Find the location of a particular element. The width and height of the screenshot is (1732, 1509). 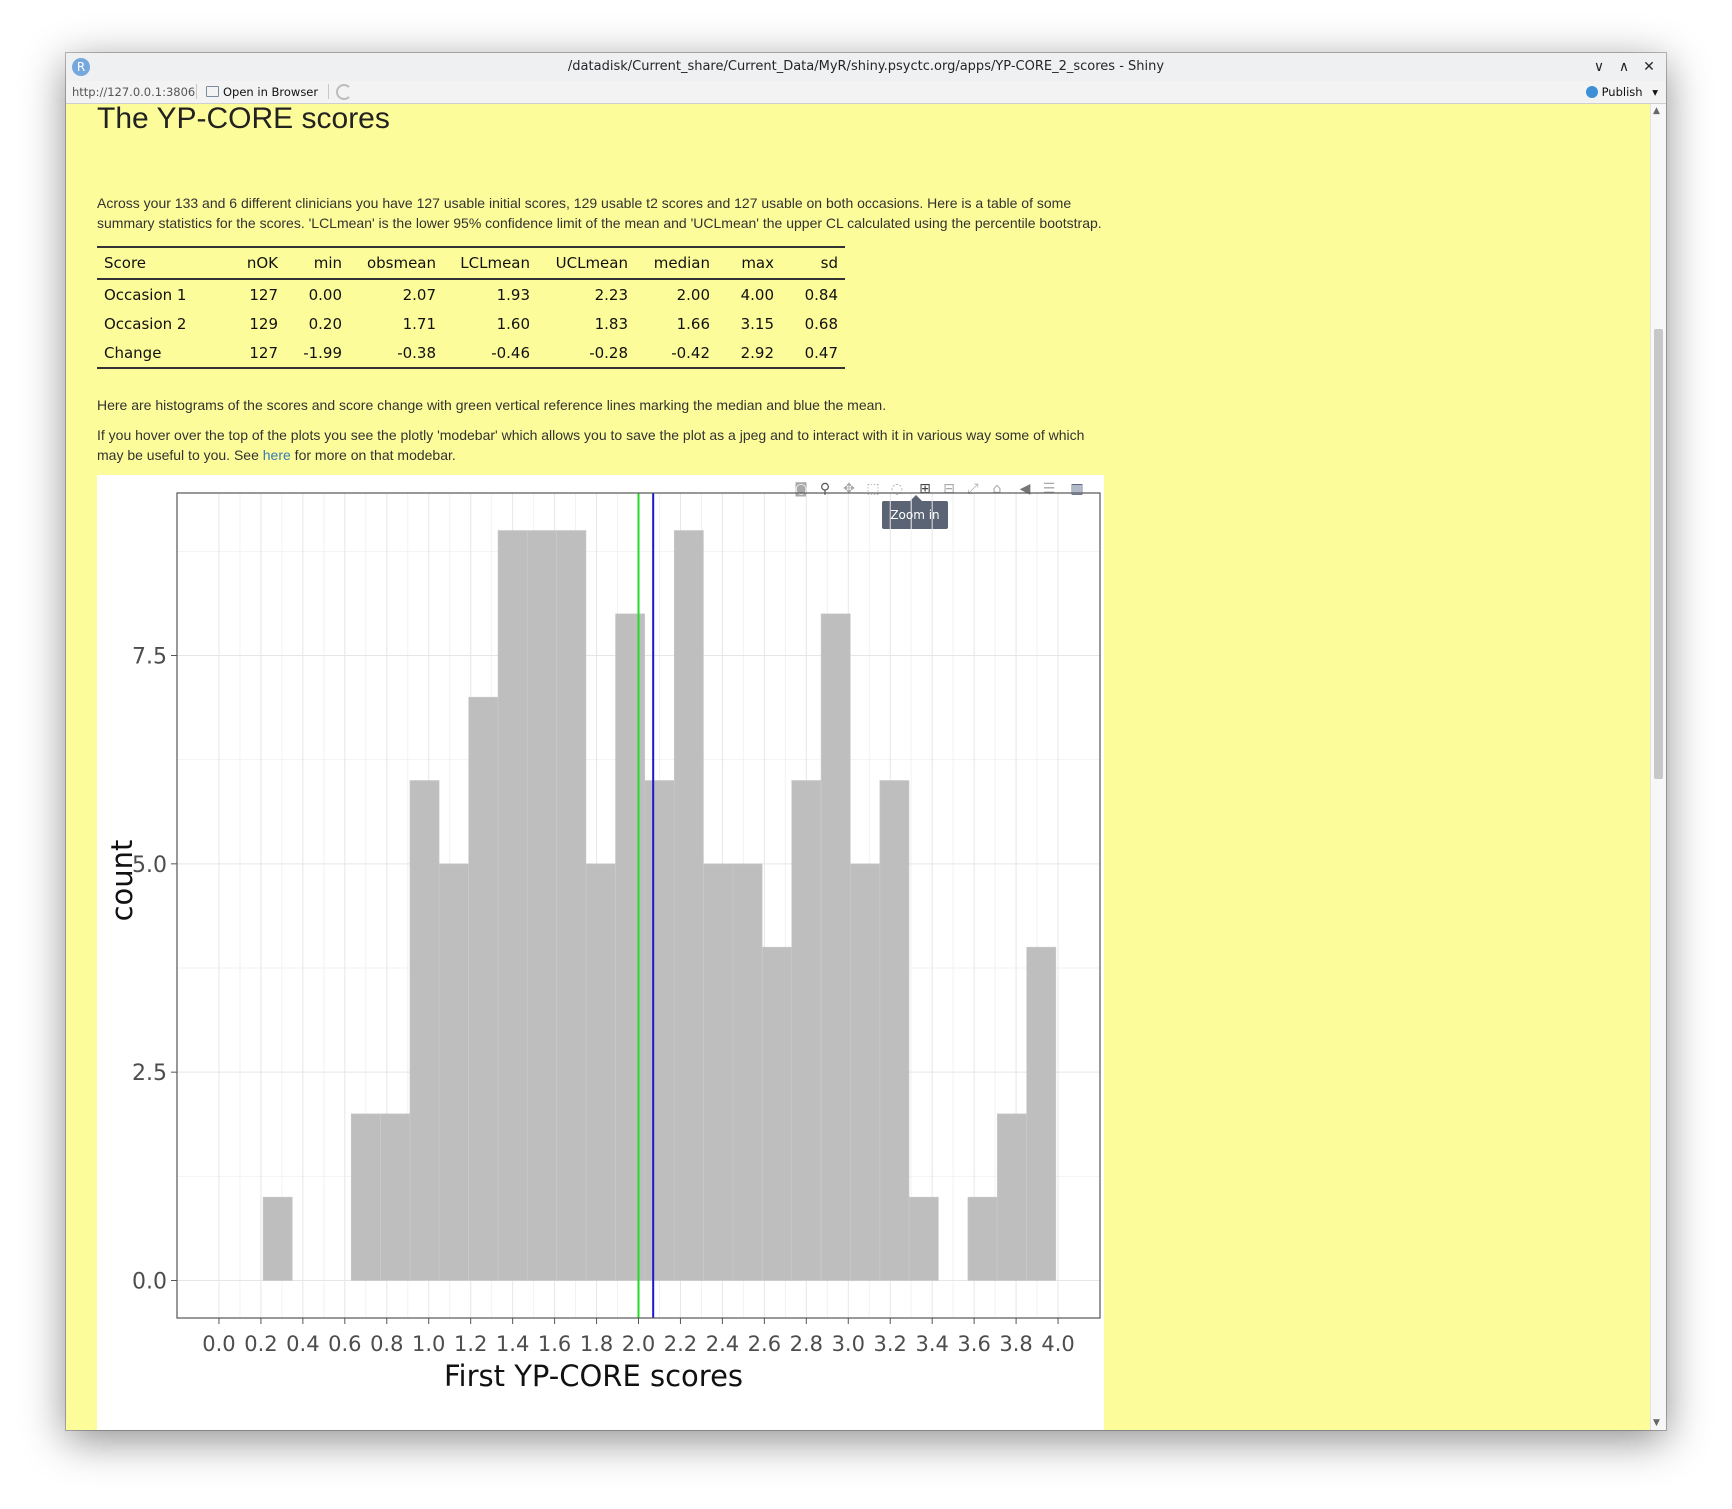

x-tick-label: 3.0 is located at coordinates (848, 1344).